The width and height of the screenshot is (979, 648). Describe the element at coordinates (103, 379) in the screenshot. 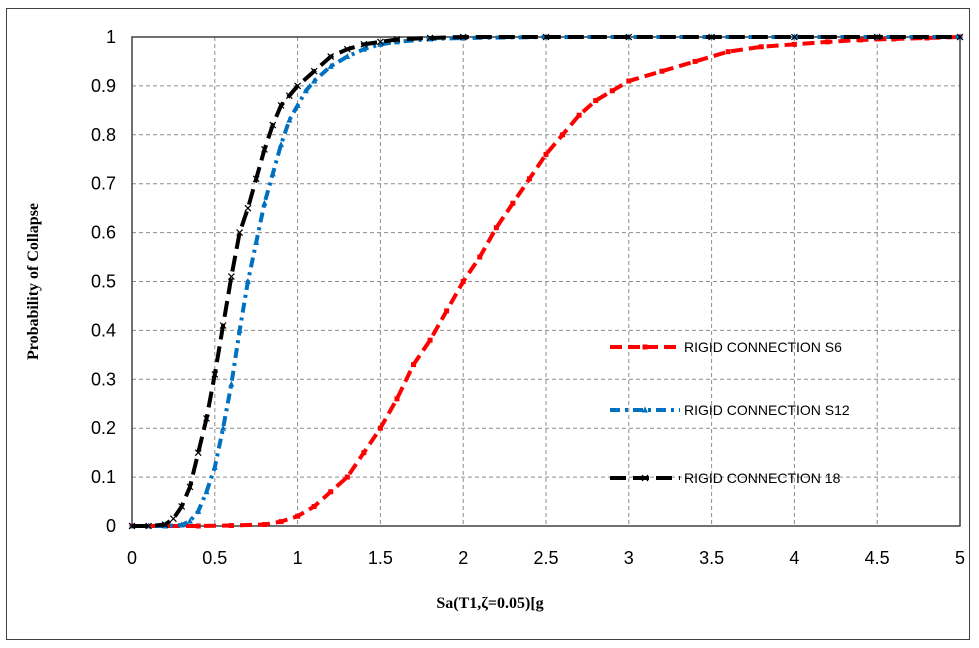

I see `y-tick-label: 0.3` at that location.